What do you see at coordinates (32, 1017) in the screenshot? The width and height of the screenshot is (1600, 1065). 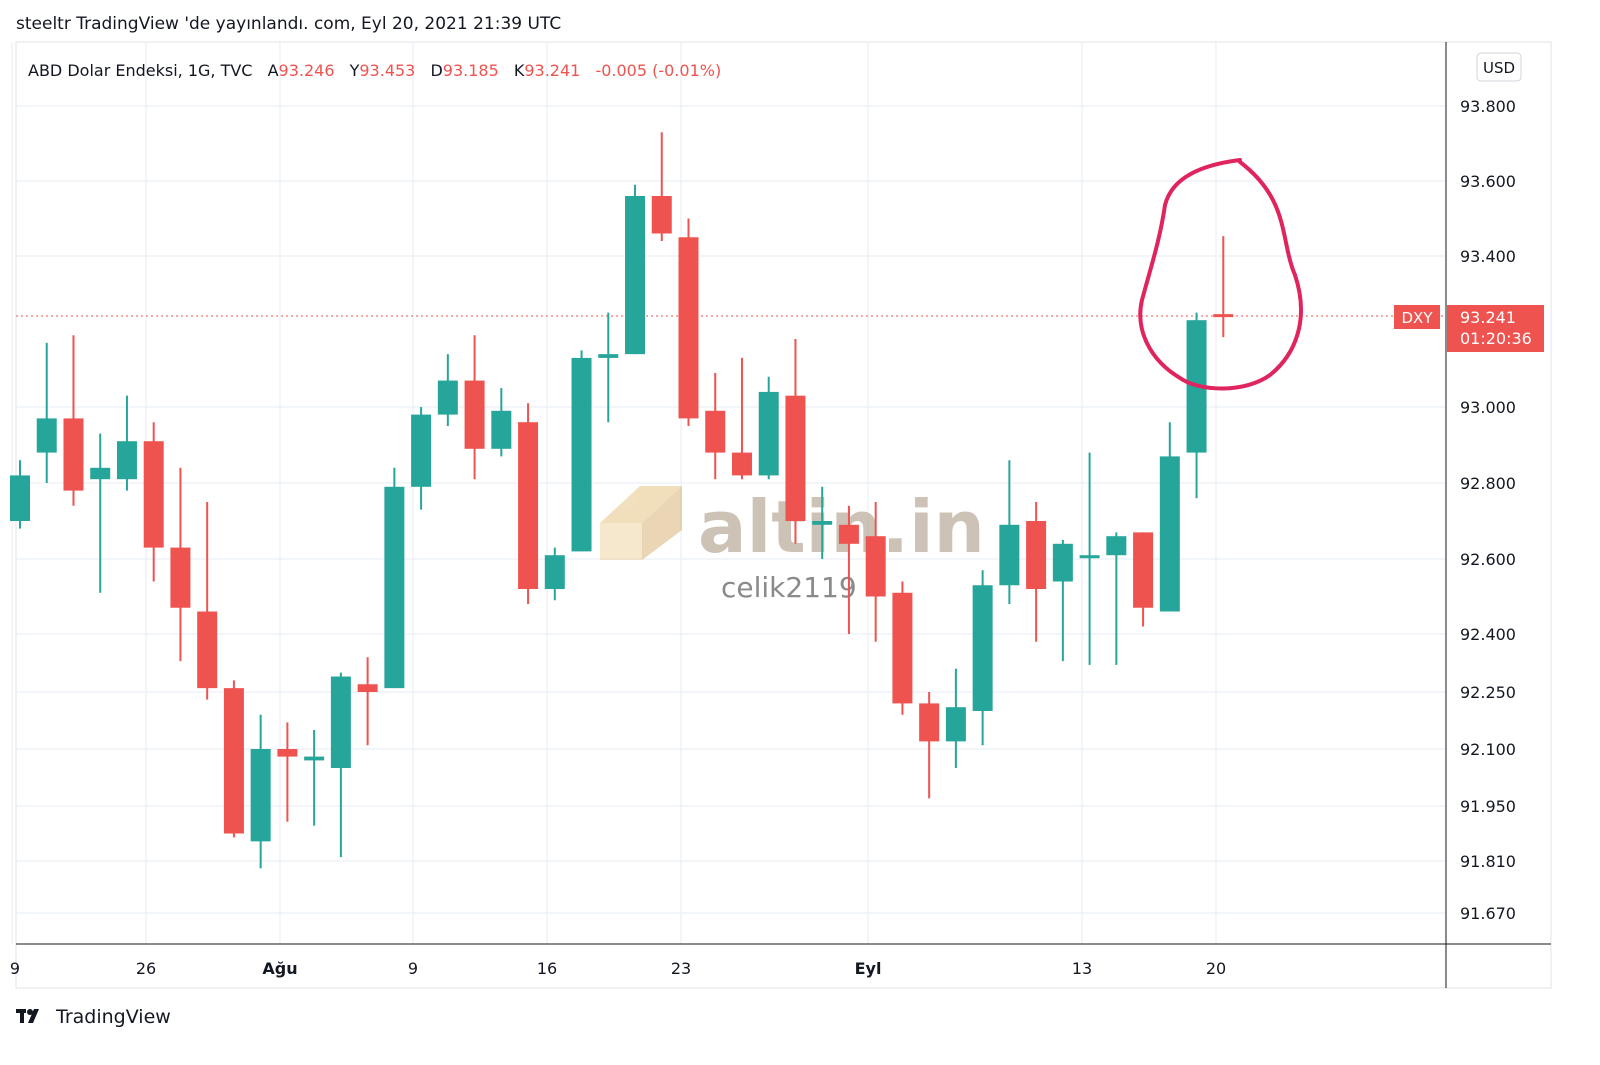 I see `tradingview-logo-icon` at bounding box center [32, 1017].